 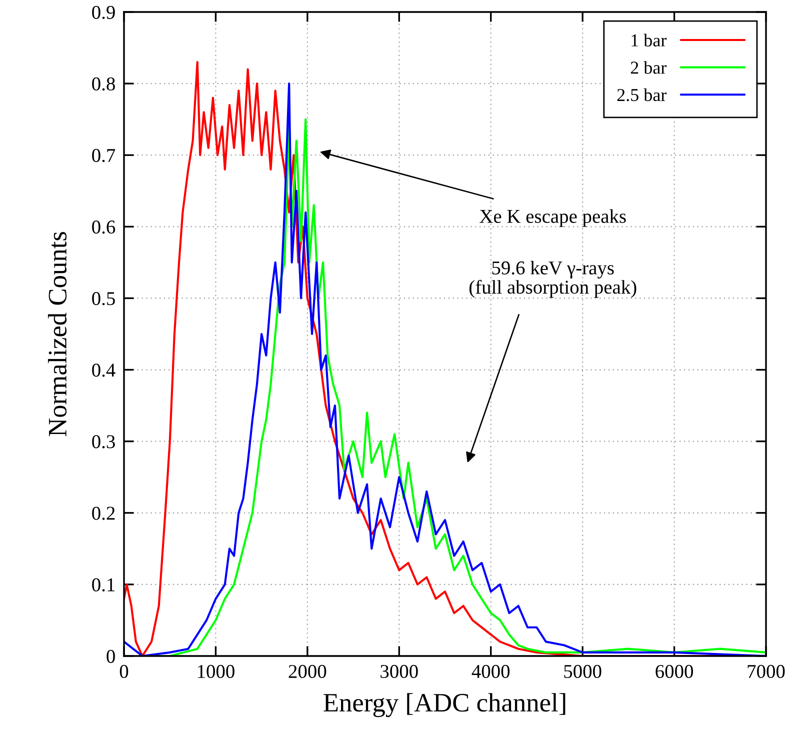 What do you see at coordinates (399, 671) in the screenshot?
I see `x-tick-label: 3000` at bounding box center [399, 671].